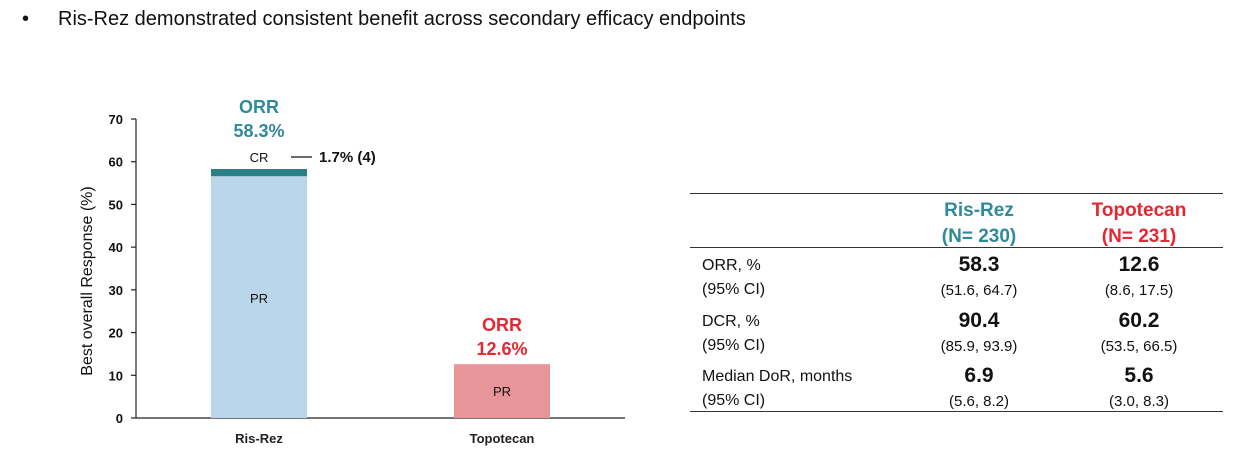 This screenshot has height=461, width=1241. What do you see at coordinates (380, 293) in the screenshot?
I see `bars-group` at bounding box center [380, 293].